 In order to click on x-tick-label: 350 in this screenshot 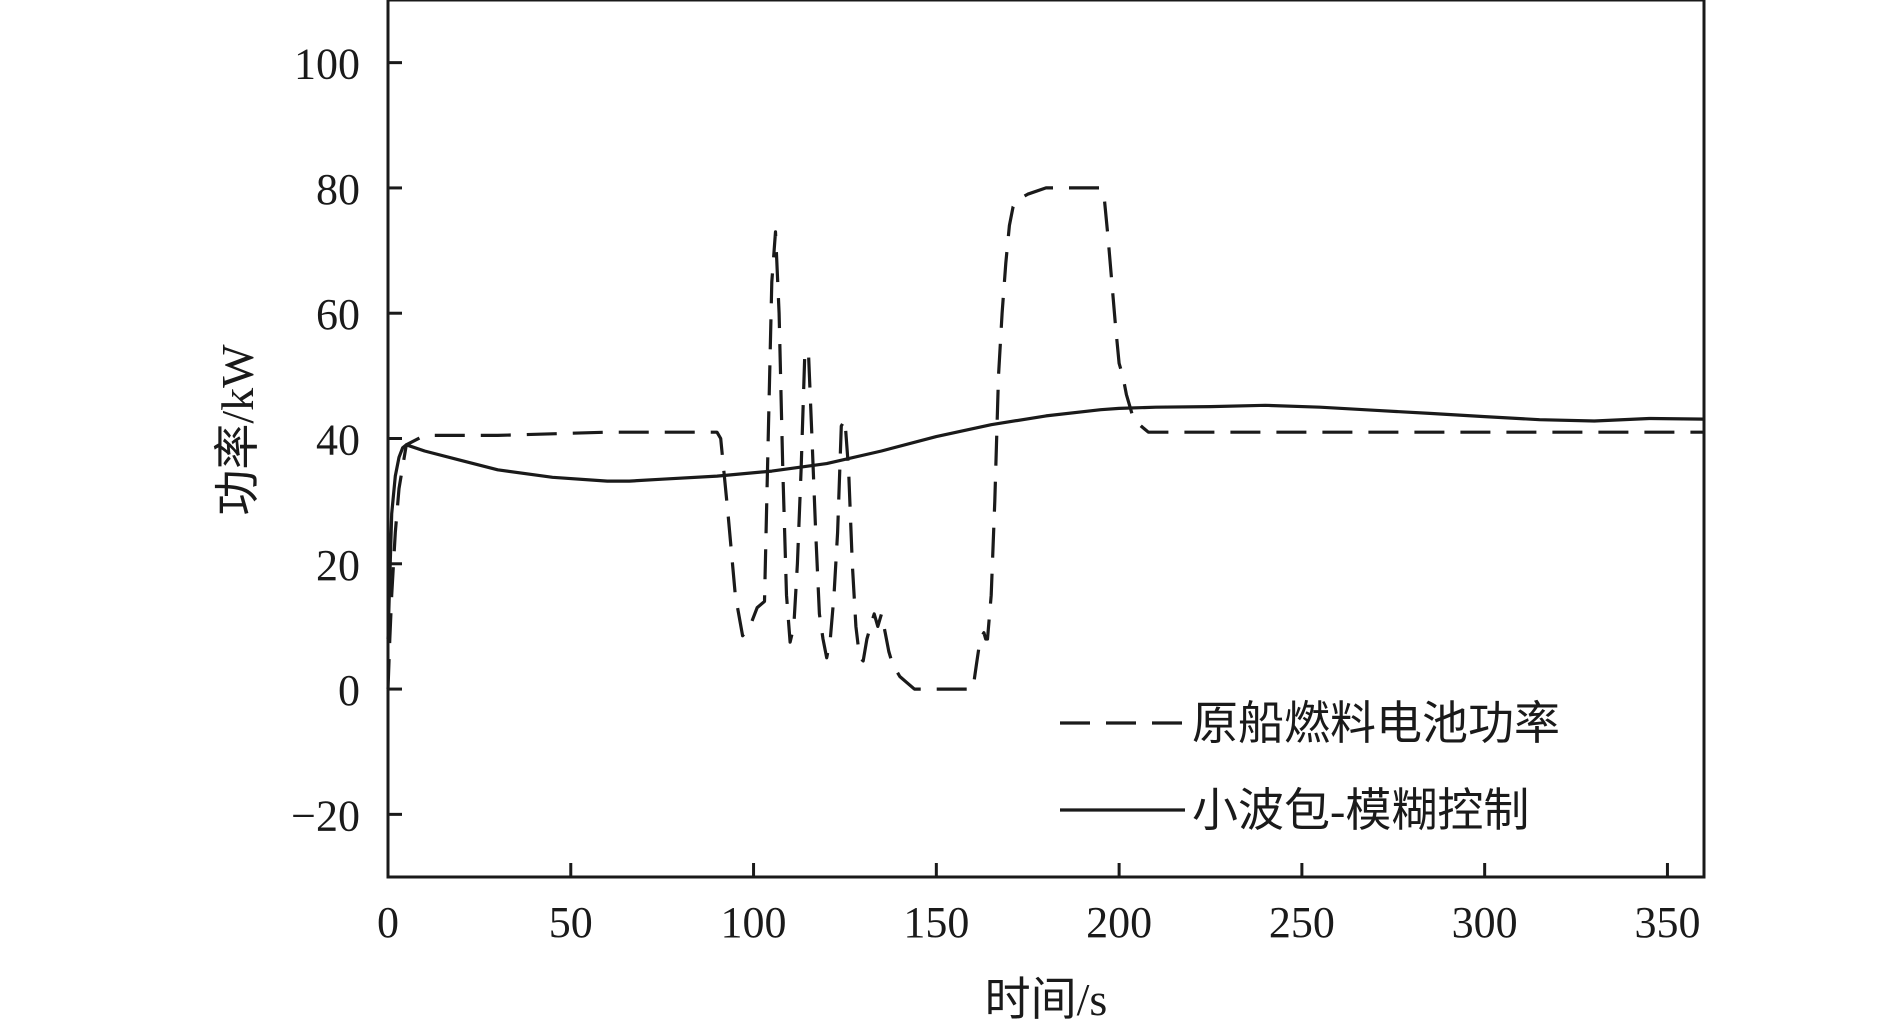, I will do `click(1667, 922)`.